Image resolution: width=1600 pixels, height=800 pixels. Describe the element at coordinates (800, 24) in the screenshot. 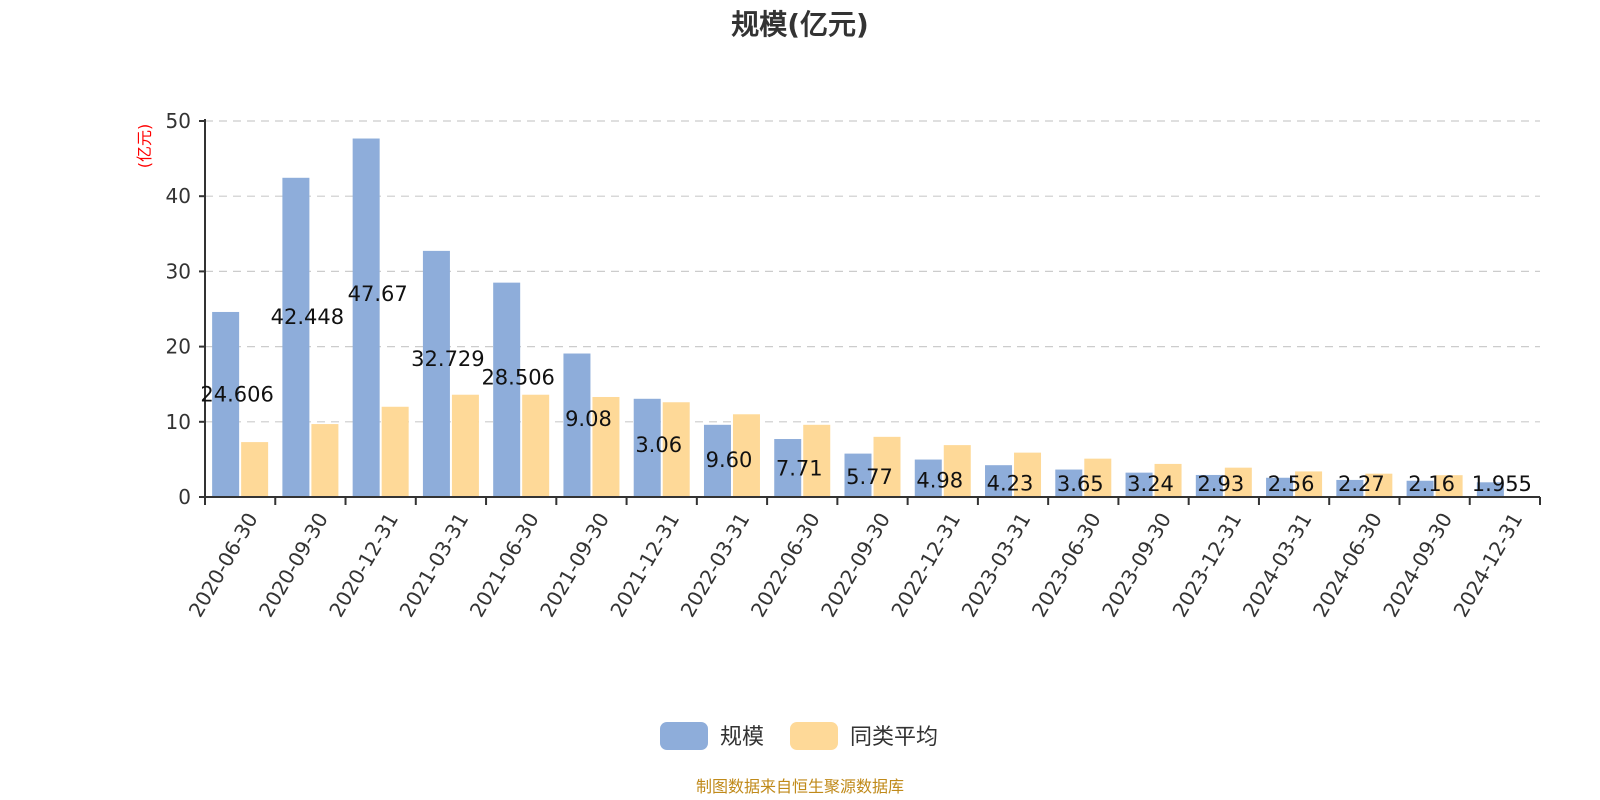

I see `chart-title: 规模(亿元)` at that location.